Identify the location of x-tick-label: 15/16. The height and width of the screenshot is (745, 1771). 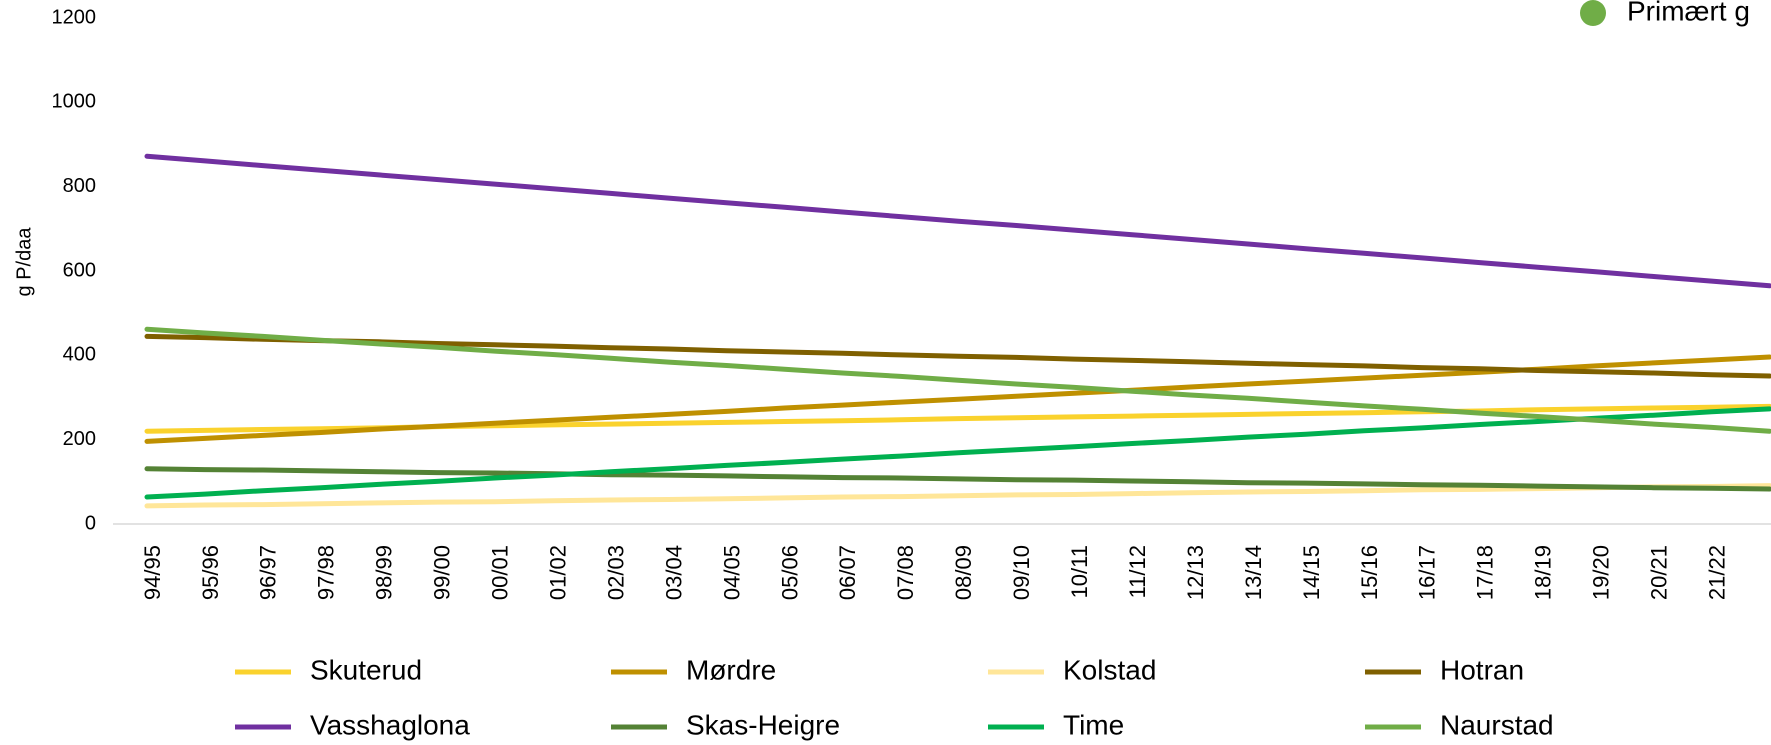
(1369, 572).